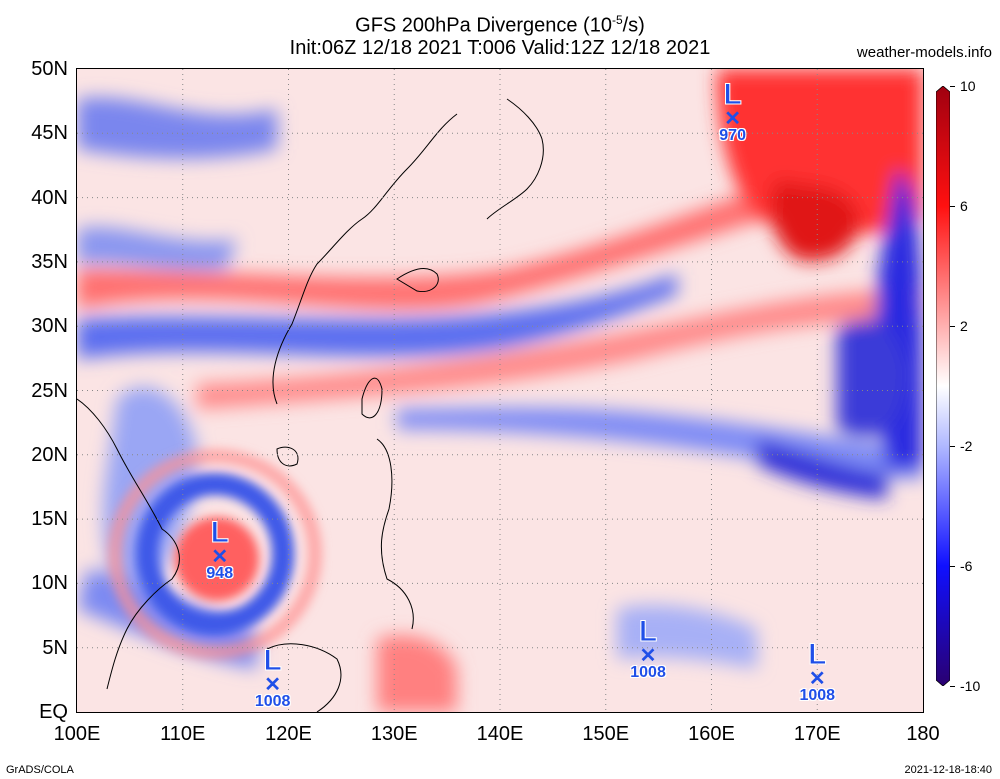 The image size is (1000, 779). I want to click on lon-tick-label: 150E, so click(606, 734).